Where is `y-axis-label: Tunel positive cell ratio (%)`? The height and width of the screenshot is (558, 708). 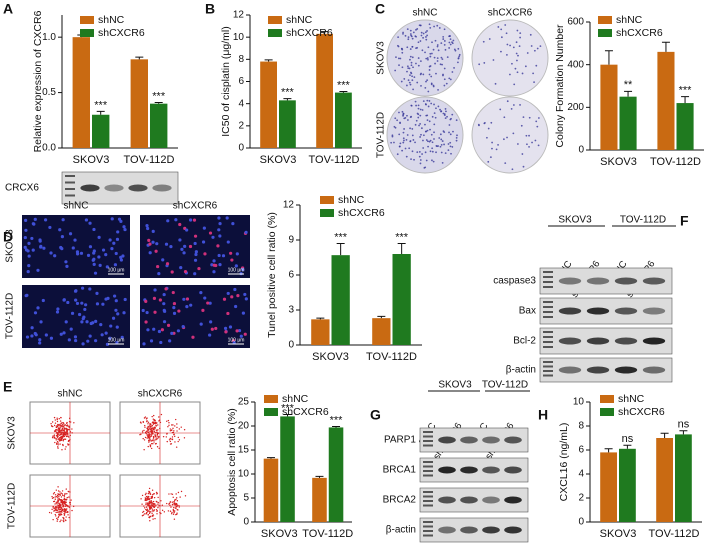 y-axis-label: Tunel positive cell ratio (%) is located at coordinates (272, 275).